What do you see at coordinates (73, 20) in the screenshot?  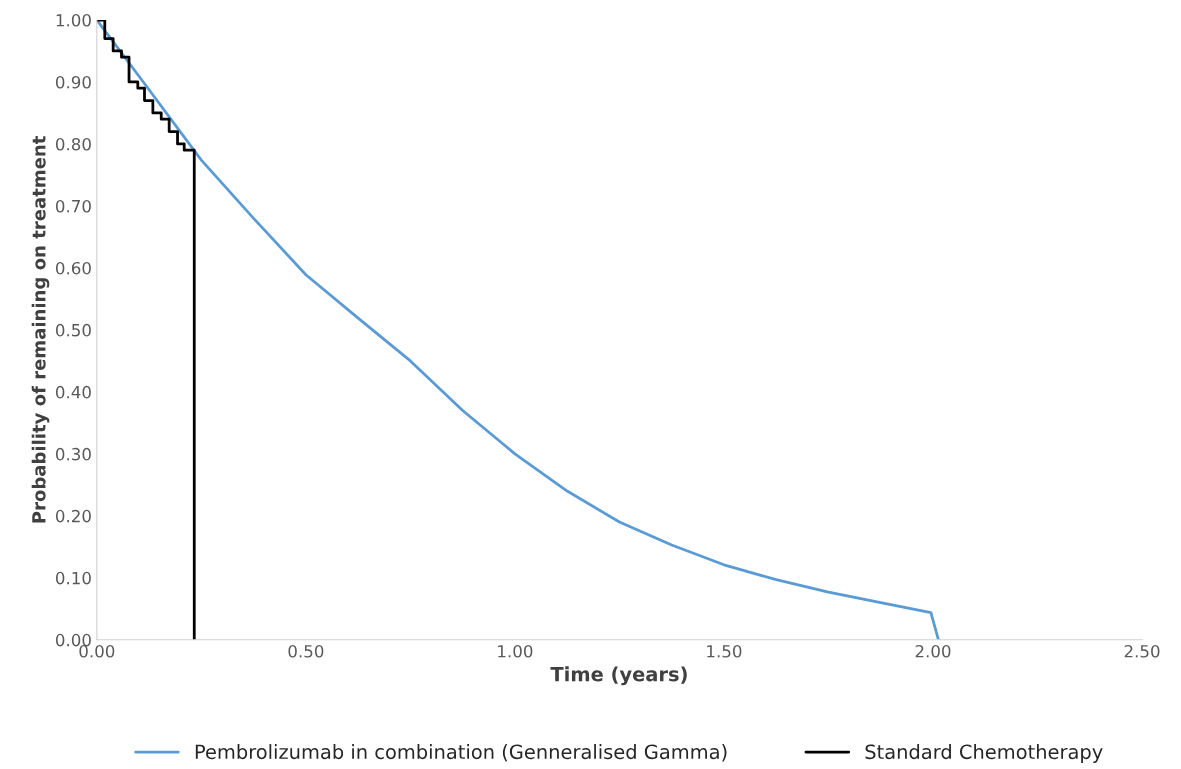 I see `y-tick-label: 1.00` at bounding box center [73, 20].